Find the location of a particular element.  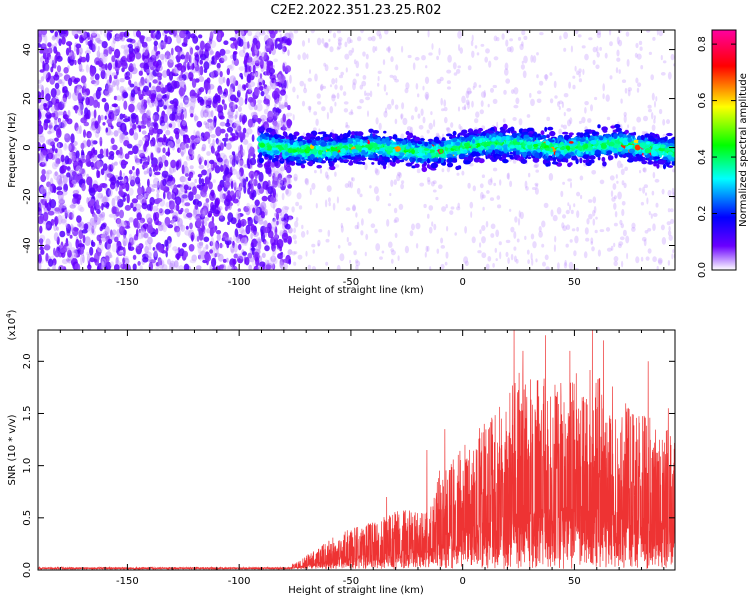

chart-title: C2E2.2022.351.23.25.R02 is located at coordinates (355, 10).